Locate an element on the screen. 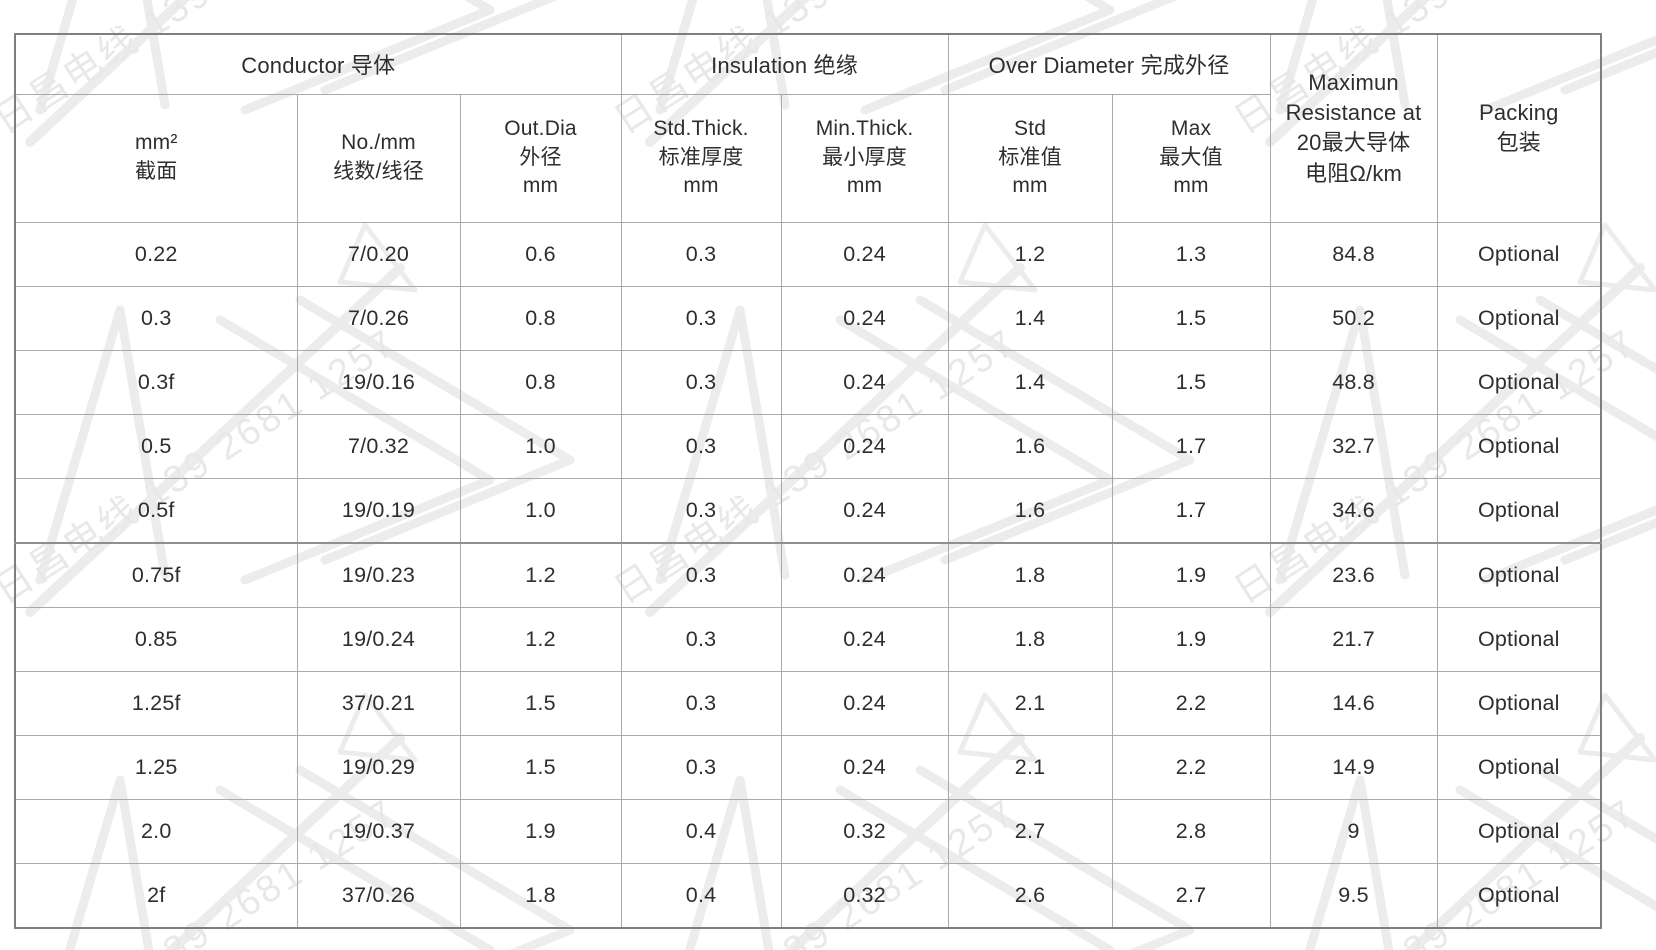 The image size is (1656, 950). table-cell: 0.5 is located at coordinates (156, 446).